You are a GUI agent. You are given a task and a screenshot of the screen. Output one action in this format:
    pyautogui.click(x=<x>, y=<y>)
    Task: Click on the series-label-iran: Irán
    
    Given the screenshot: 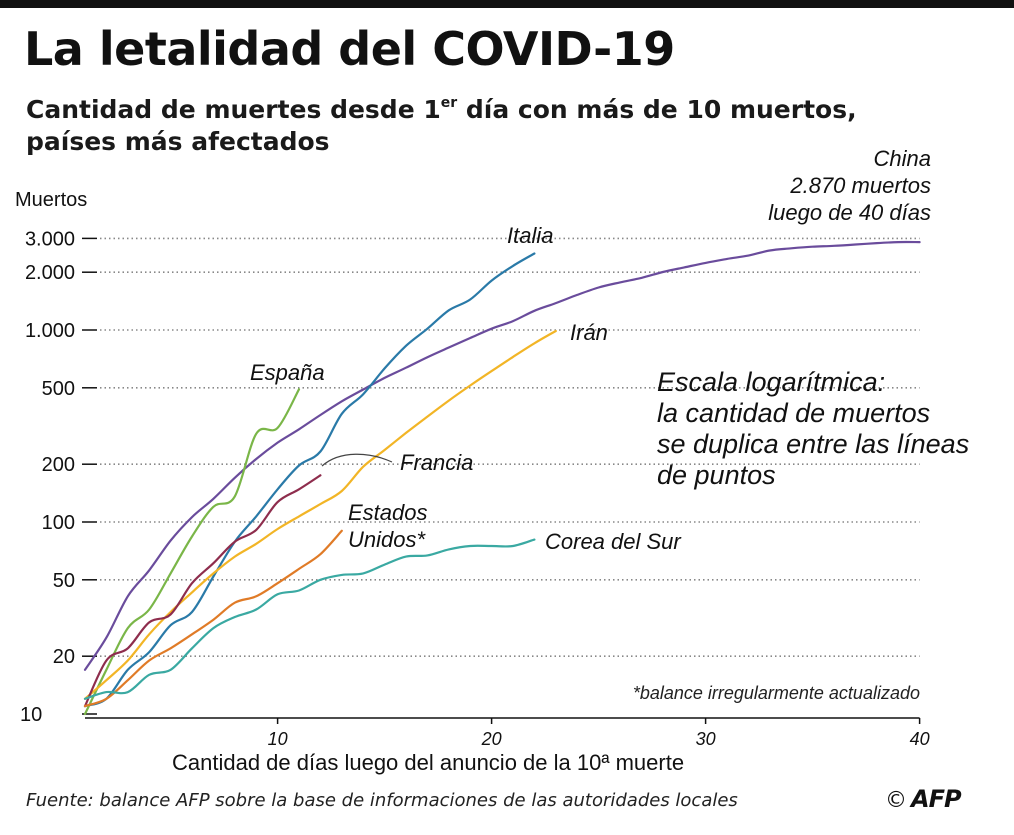 What is the action you would take?
    pyautogui.click(x=589, y=332)
    